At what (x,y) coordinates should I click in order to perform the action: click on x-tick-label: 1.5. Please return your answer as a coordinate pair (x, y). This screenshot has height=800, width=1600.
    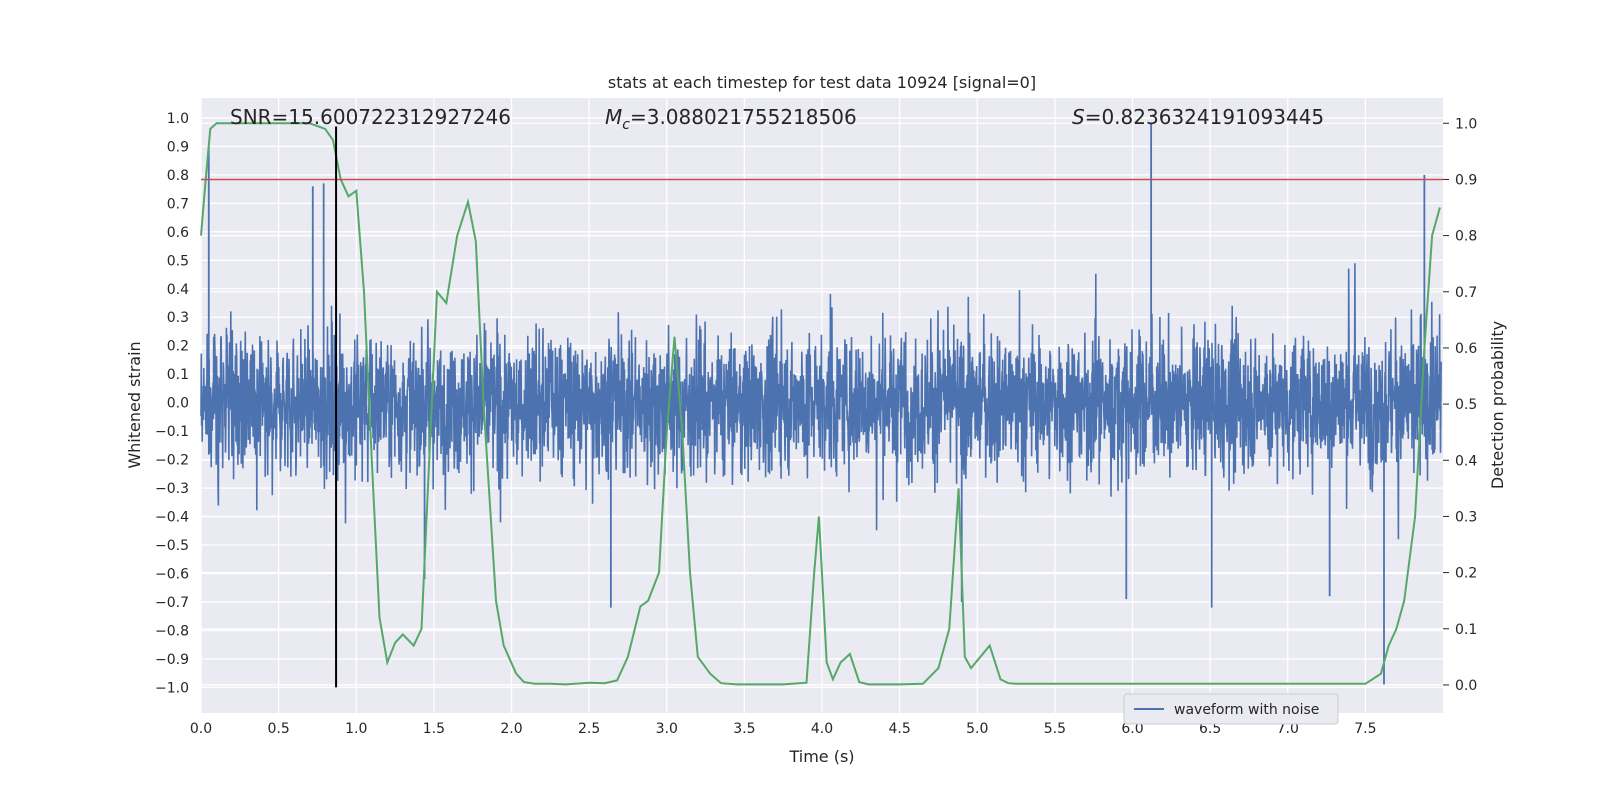
    Looking at the image, I should click on (434, 729).